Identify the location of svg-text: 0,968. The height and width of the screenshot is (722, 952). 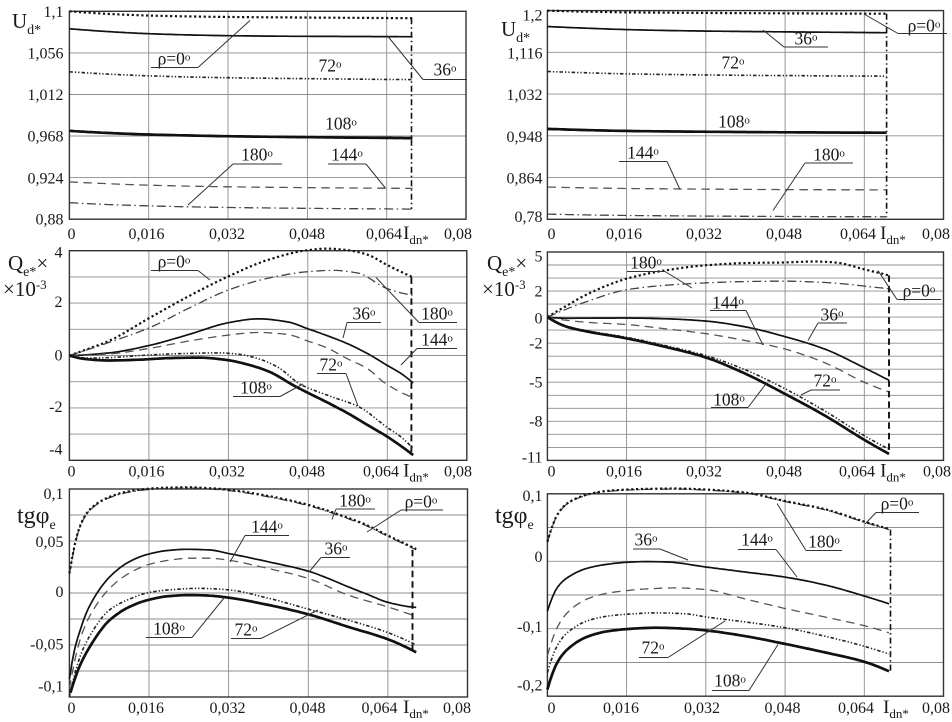
(46, 137).